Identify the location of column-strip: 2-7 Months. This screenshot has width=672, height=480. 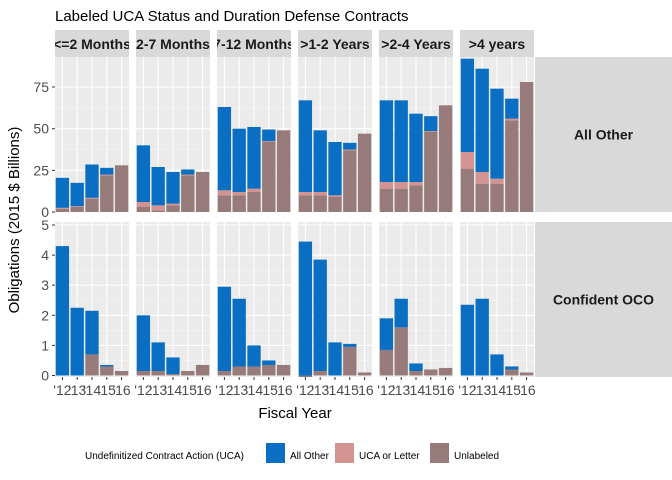
(173, 43).